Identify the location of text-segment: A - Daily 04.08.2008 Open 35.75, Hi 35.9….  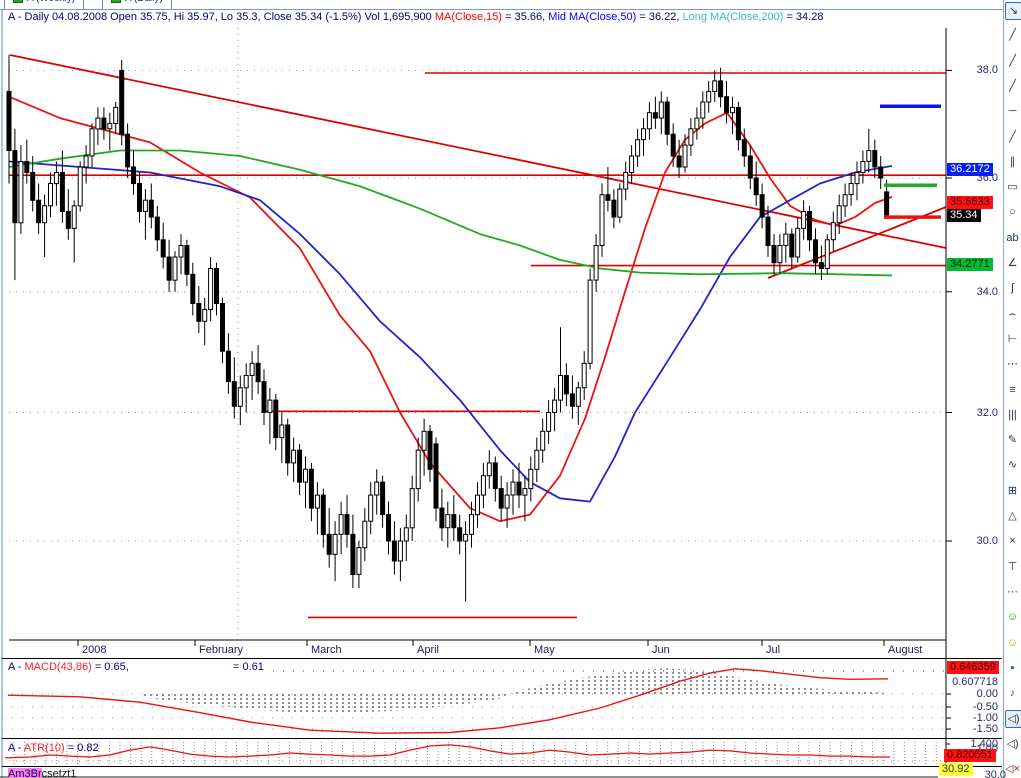
(221, 17).